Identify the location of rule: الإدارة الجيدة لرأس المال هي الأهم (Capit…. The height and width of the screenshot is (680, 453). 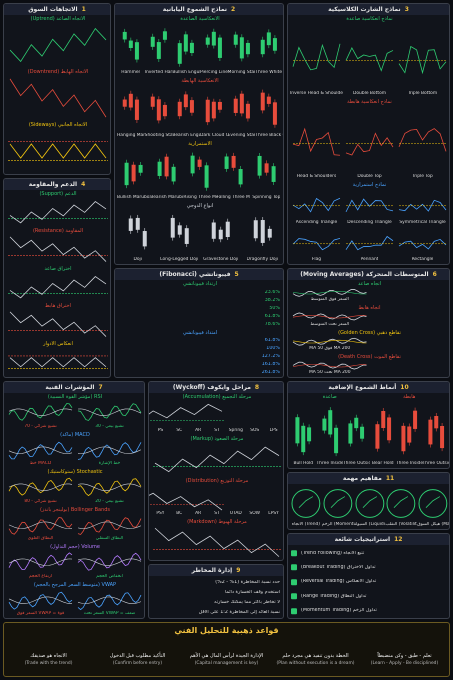
(226, 659).